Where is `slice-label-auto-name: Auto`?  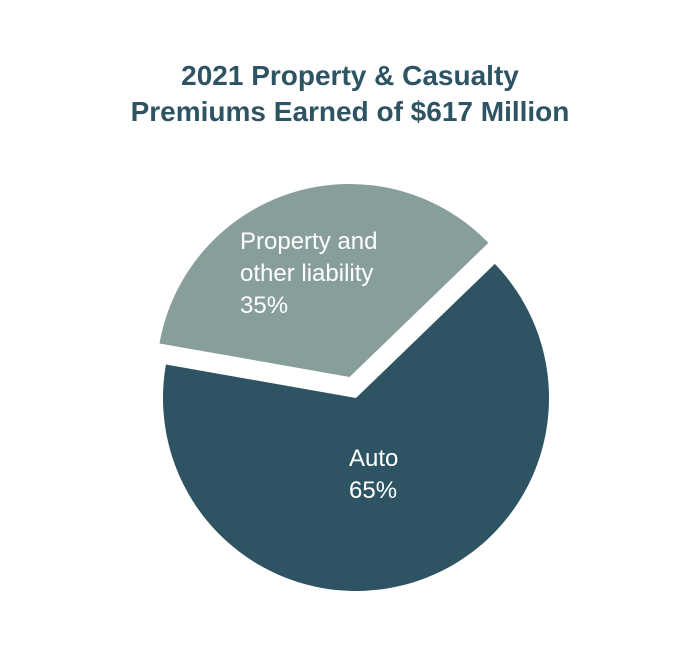
slice-label-auto-name: Auto is located at coordinates (373, 458).